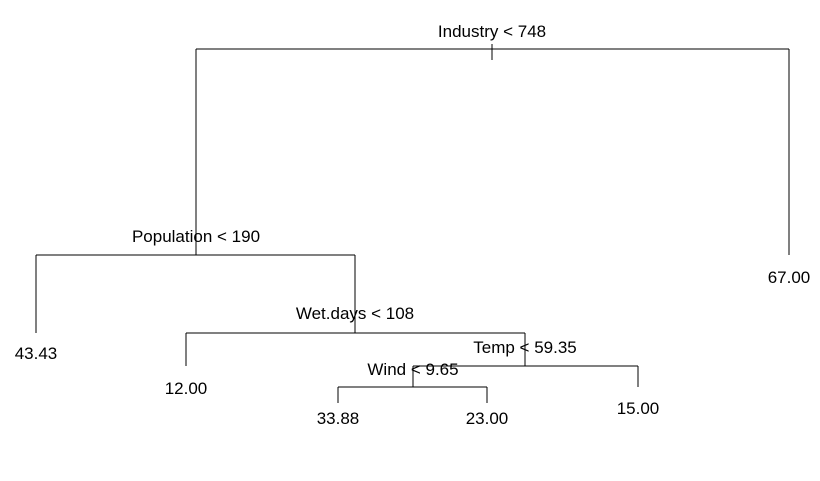 This screenshot has height=481, width=820. What do you see at coordinates (196, 236) in the screenshot?
I see `split-label-population: Population < 190` at bounding box center [196, 236].